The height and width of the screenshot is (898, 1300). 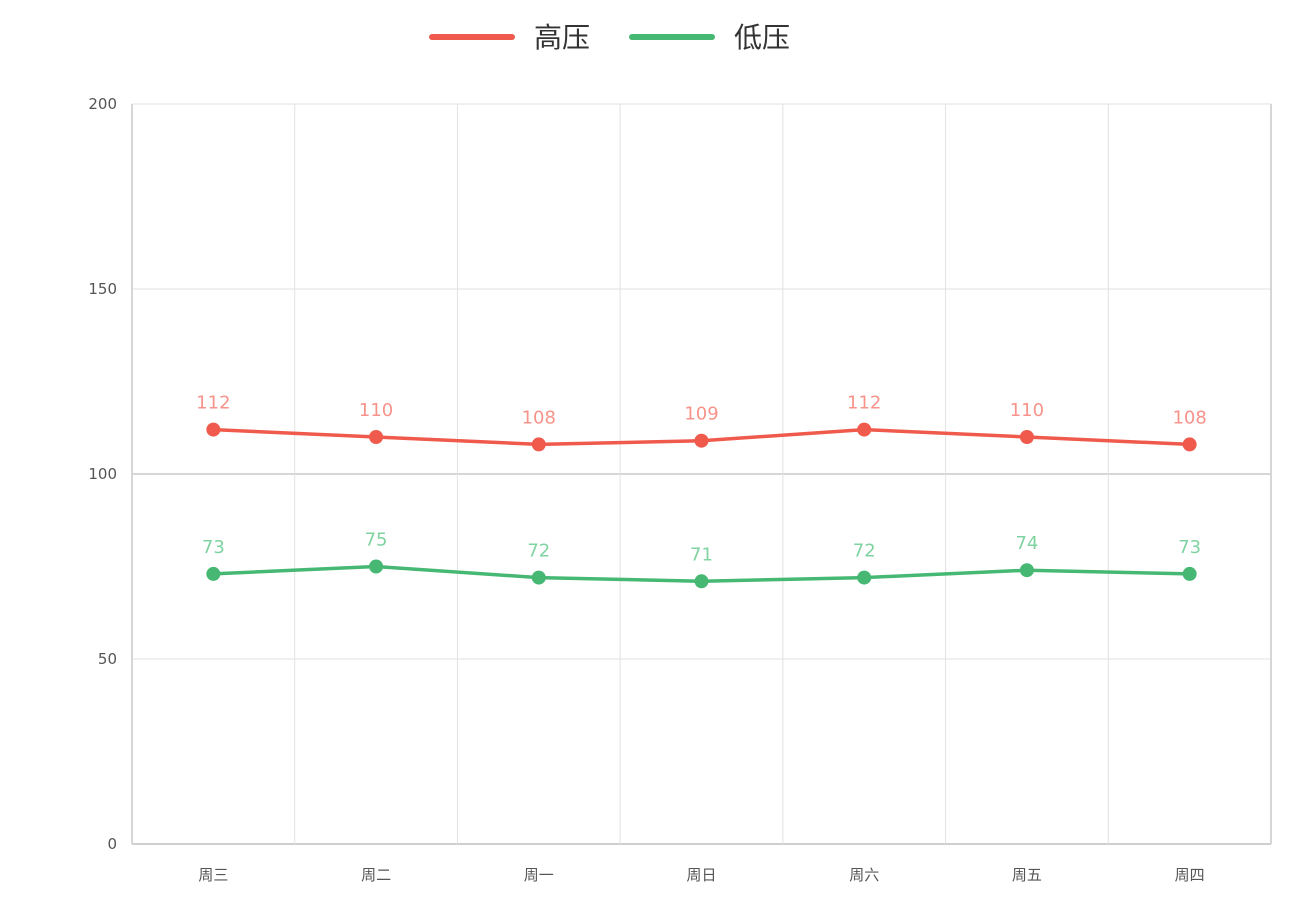 What do you see at coordinates (213, 875) in the screenshot?
I see `x-tick-label: 周三` at bounding box center [213, 875].